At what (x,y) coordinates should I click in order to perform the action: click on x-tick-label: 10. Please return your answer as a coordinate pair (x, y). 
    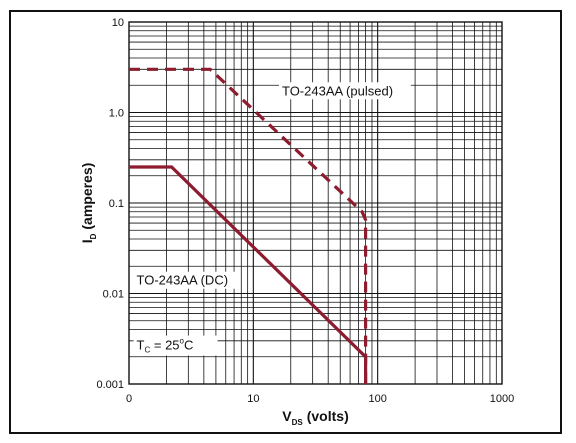
    Looking at the image, I should click on (253, 399).